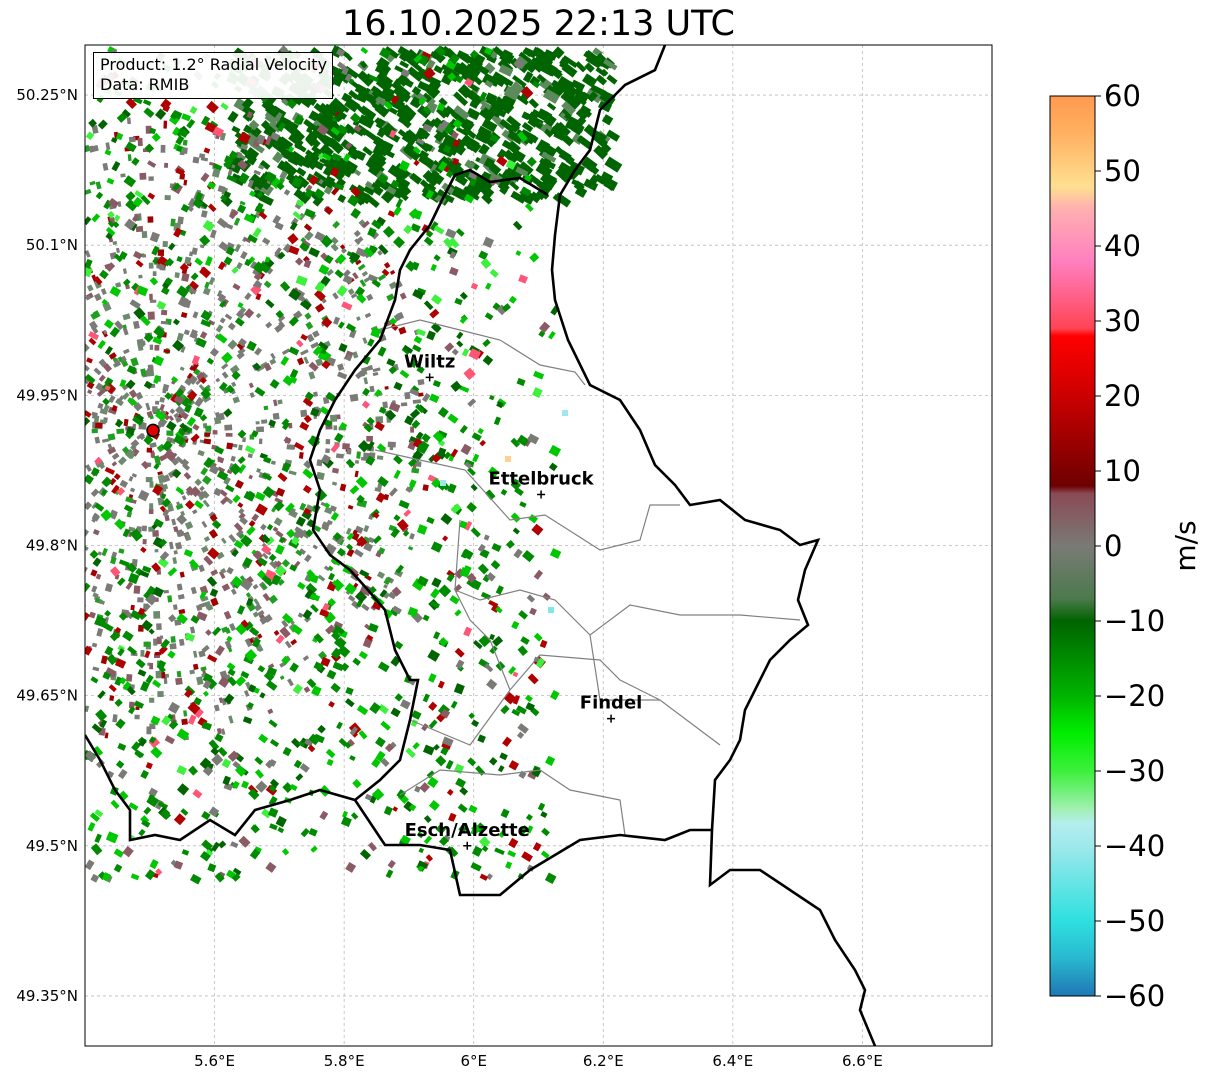  Describe the element at coordinates (611, 703) in the screenshot. I see `city-label: Findel` at that location.